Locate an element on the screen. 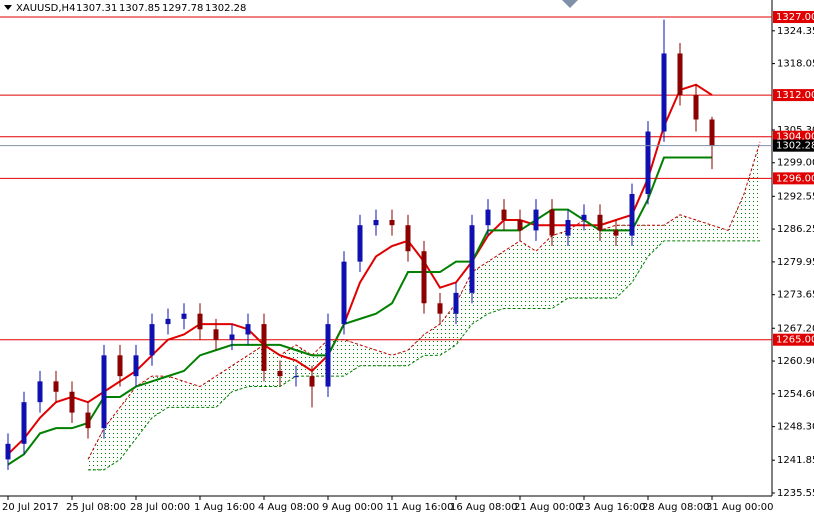 Image resolution: width=814 pixels, height=514 pixels. symbol: XAUUSD,H4 is located at coordinates (45, 8).